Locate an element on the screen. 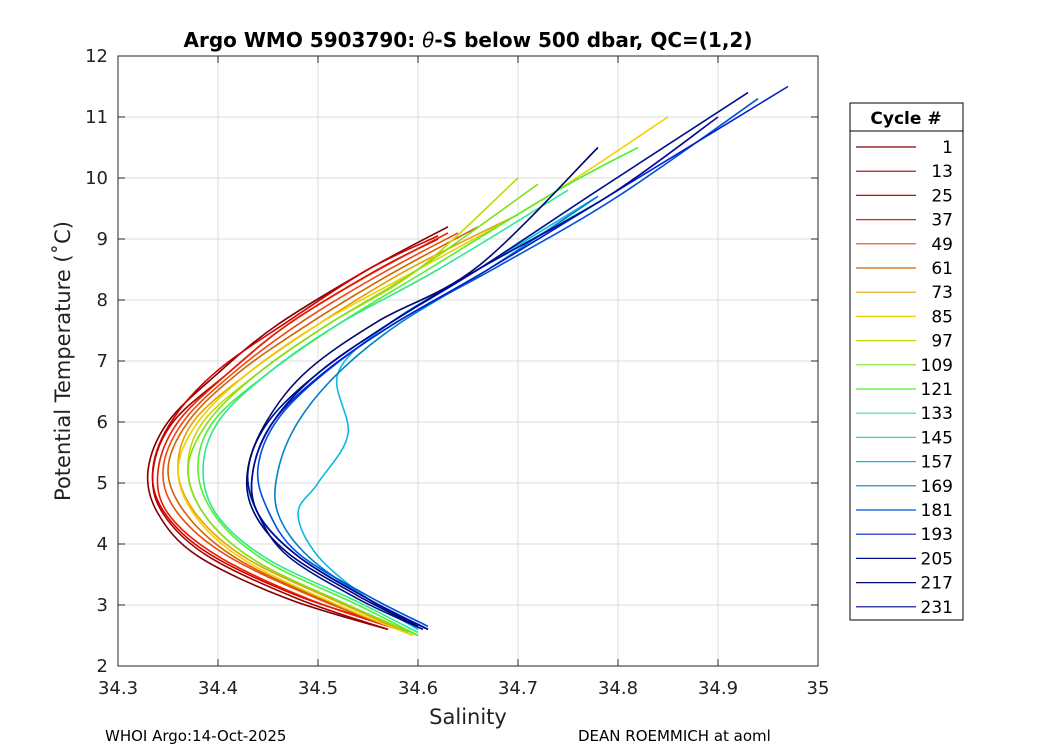 This screenshot has height=750, width=1050. legend-label-cycle-109: 109 is located at coordinates (937, 366).